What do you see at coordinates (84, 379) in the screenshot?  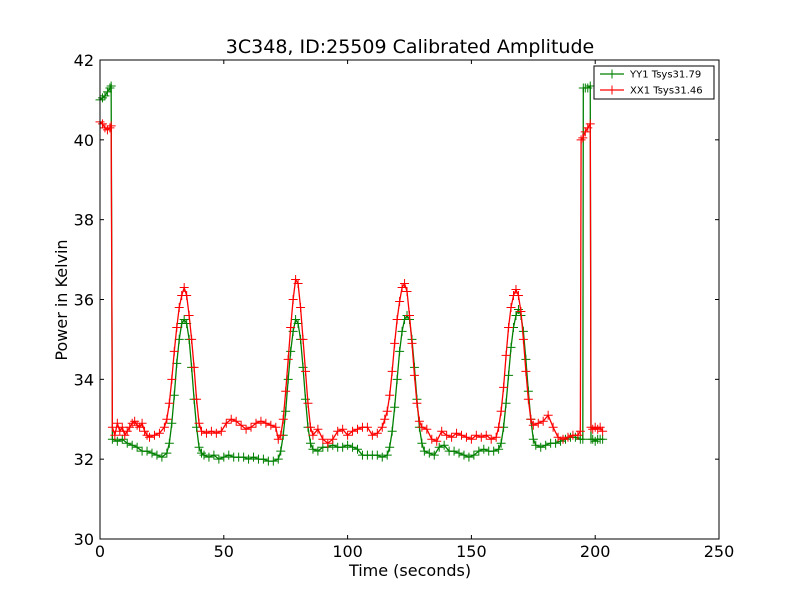 I see `y-tick-label: 34` at bounding box center [84, 379].